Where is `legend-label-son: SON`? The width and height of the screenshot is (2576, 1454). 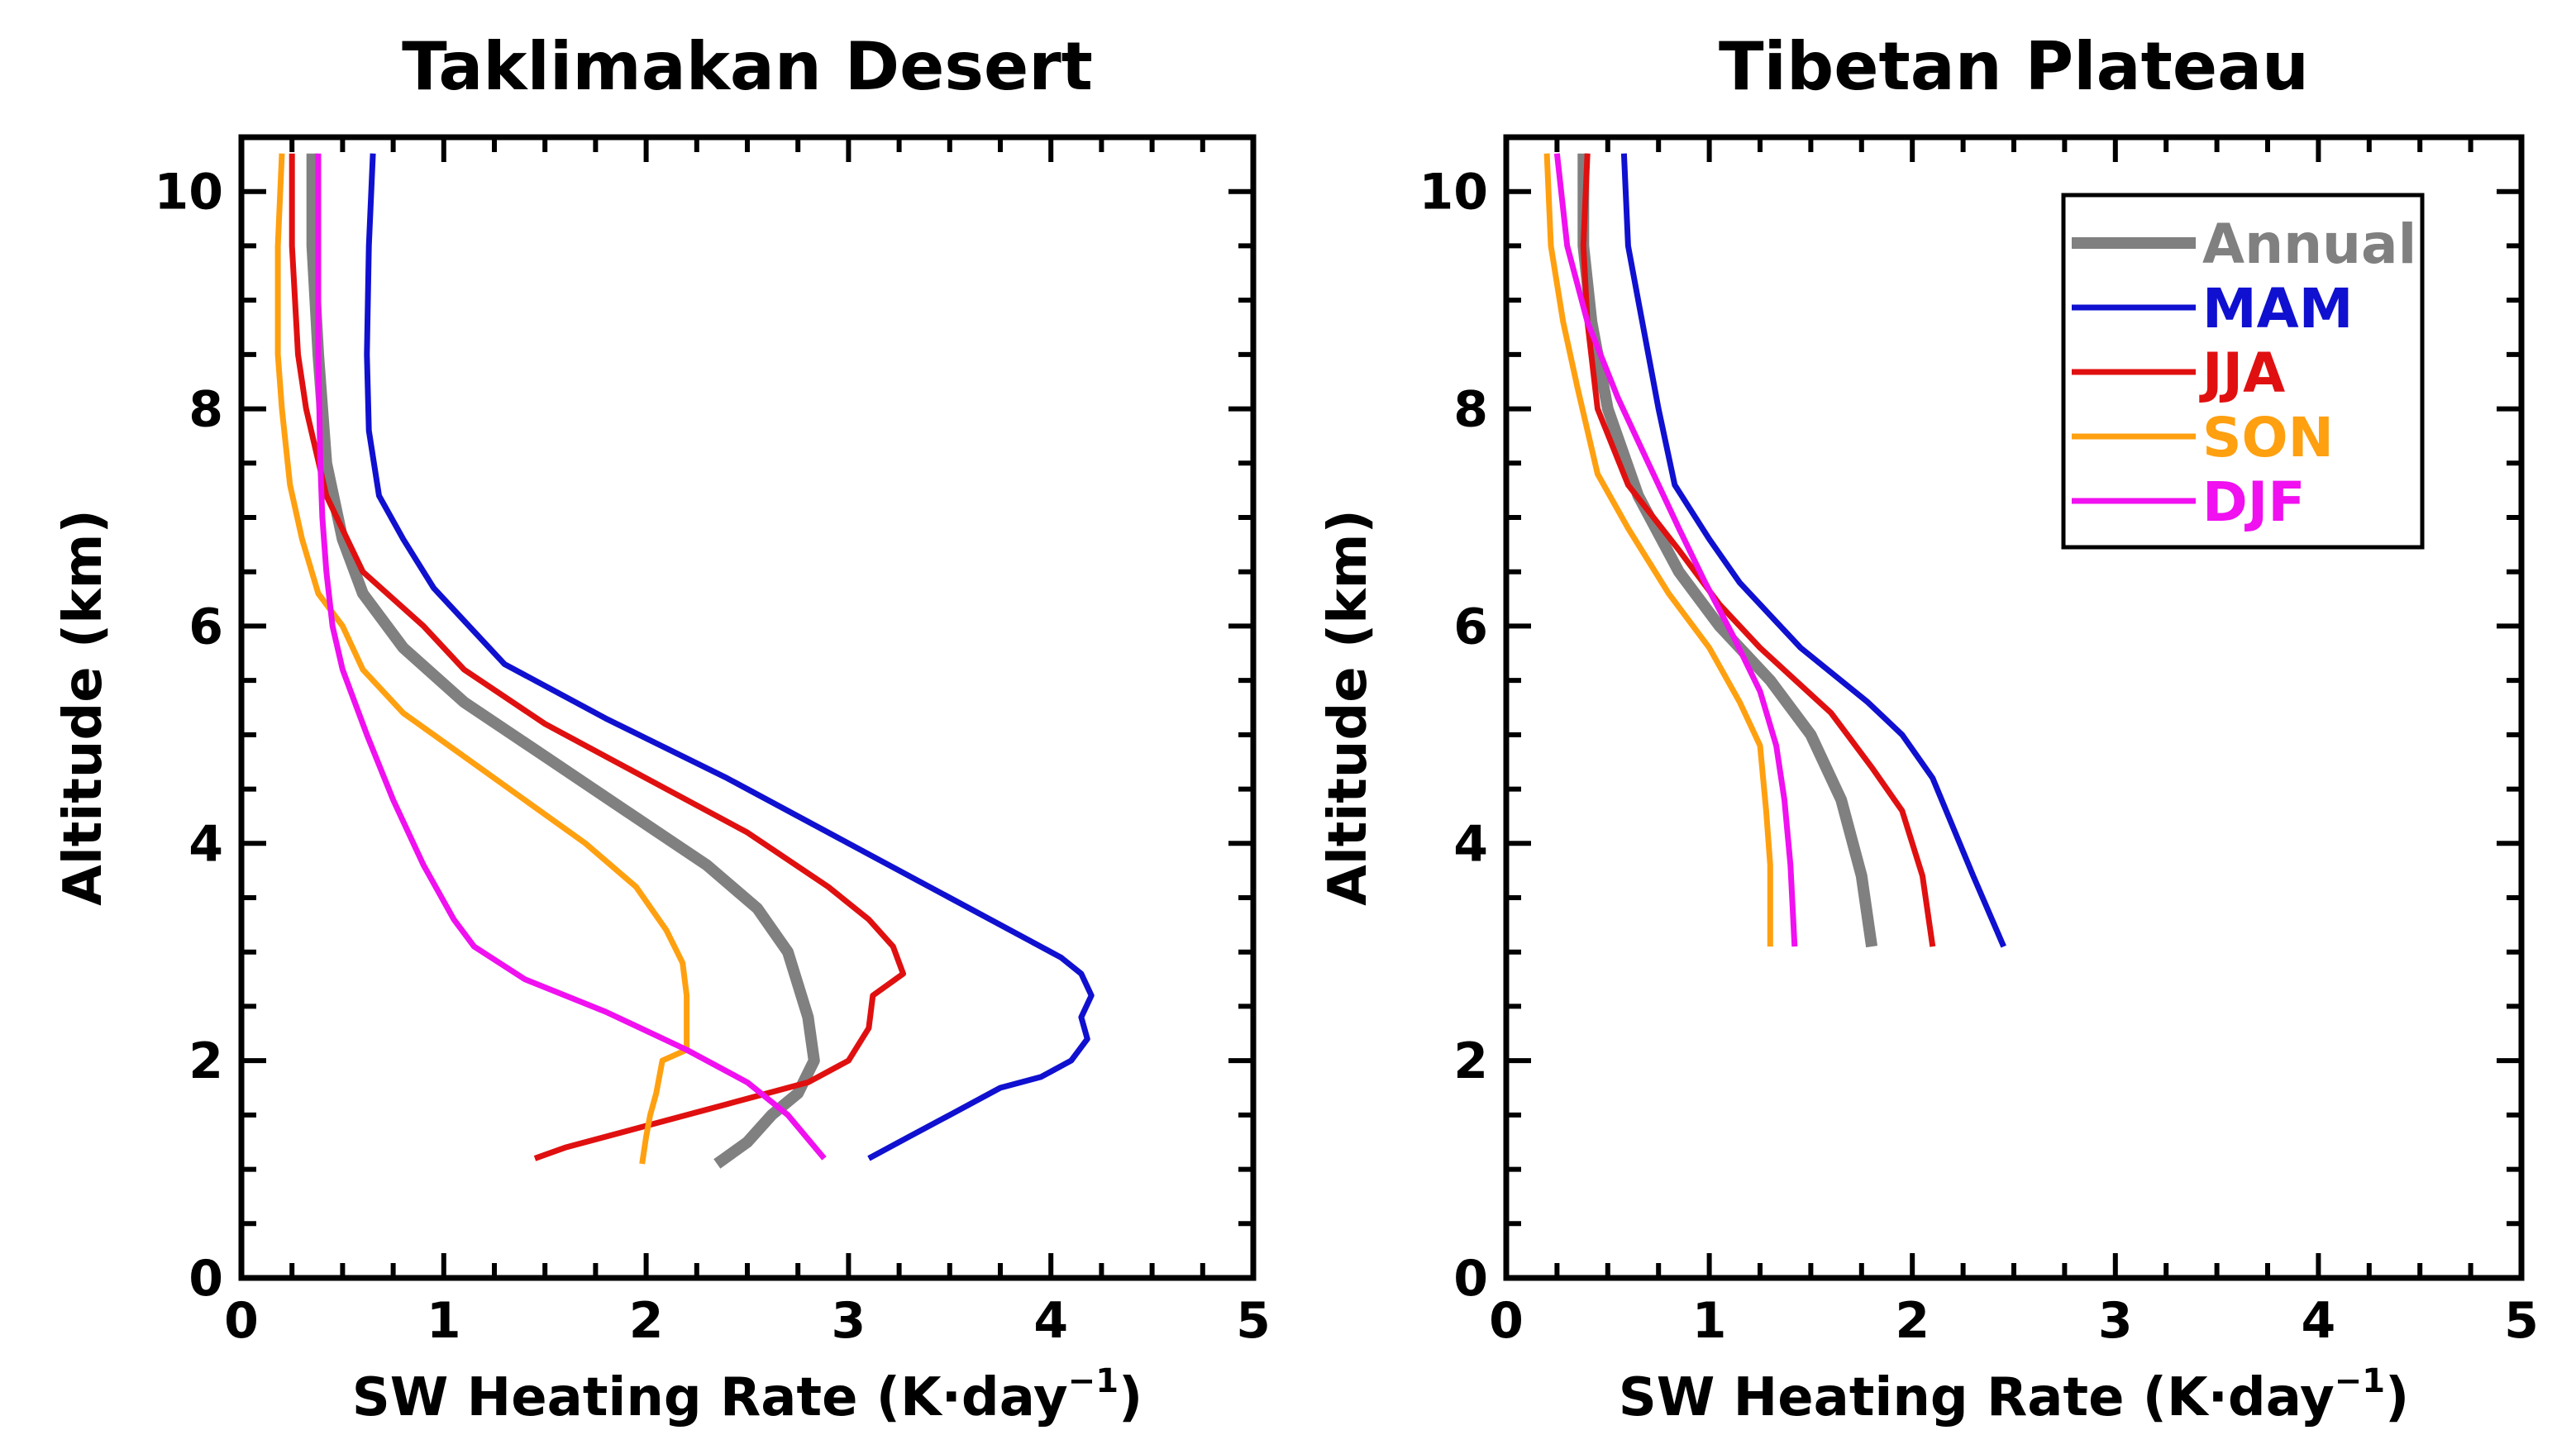 legend-label-son: SON is located at coordinates (2268, 438).